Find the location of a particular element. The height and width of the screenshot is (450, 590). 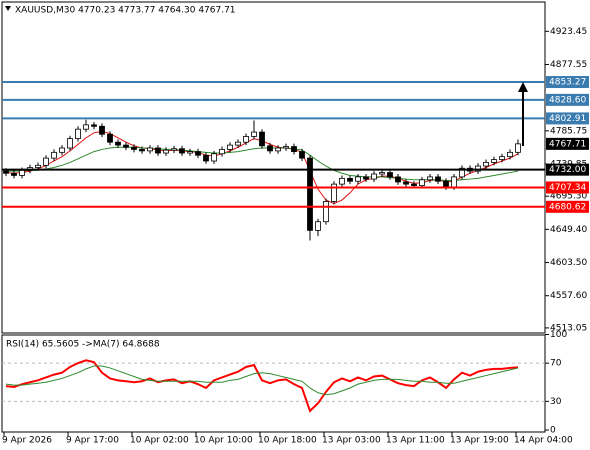

x-tick-label: 10 Apr 02:00 is located at coordinates (159, 441).